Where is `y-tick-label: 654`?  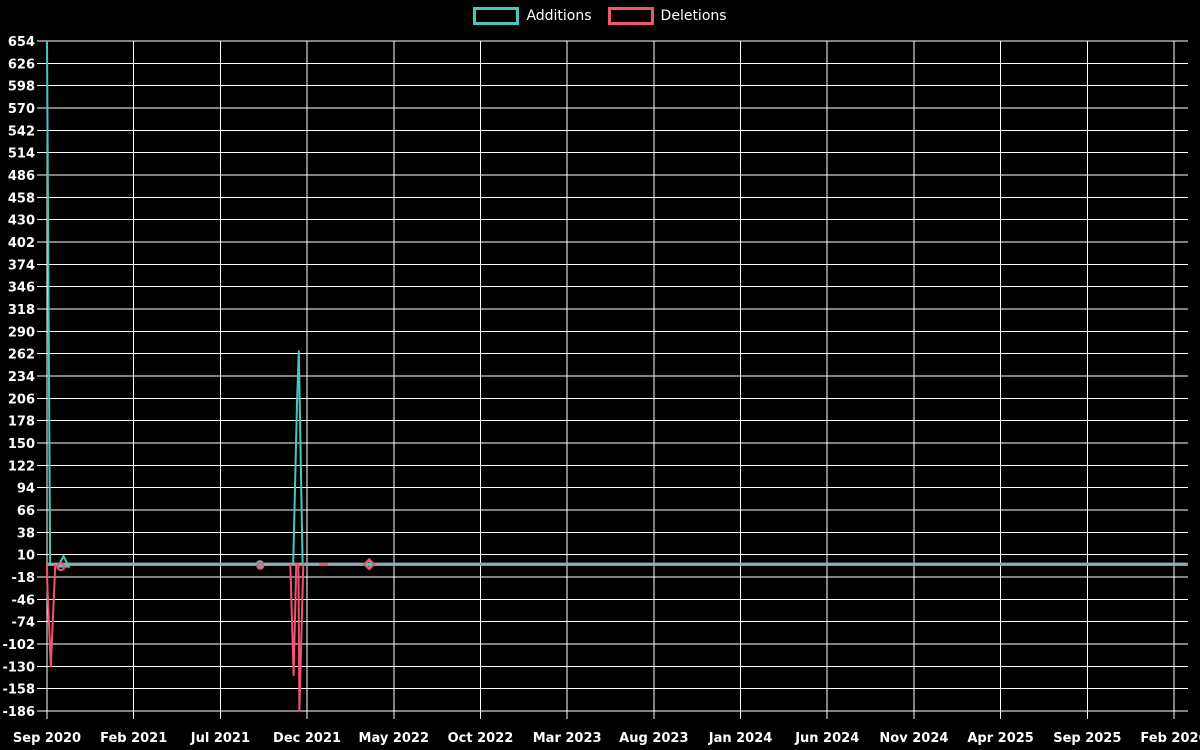
y-tick-label: 654 is located at coordinates (21, 42).